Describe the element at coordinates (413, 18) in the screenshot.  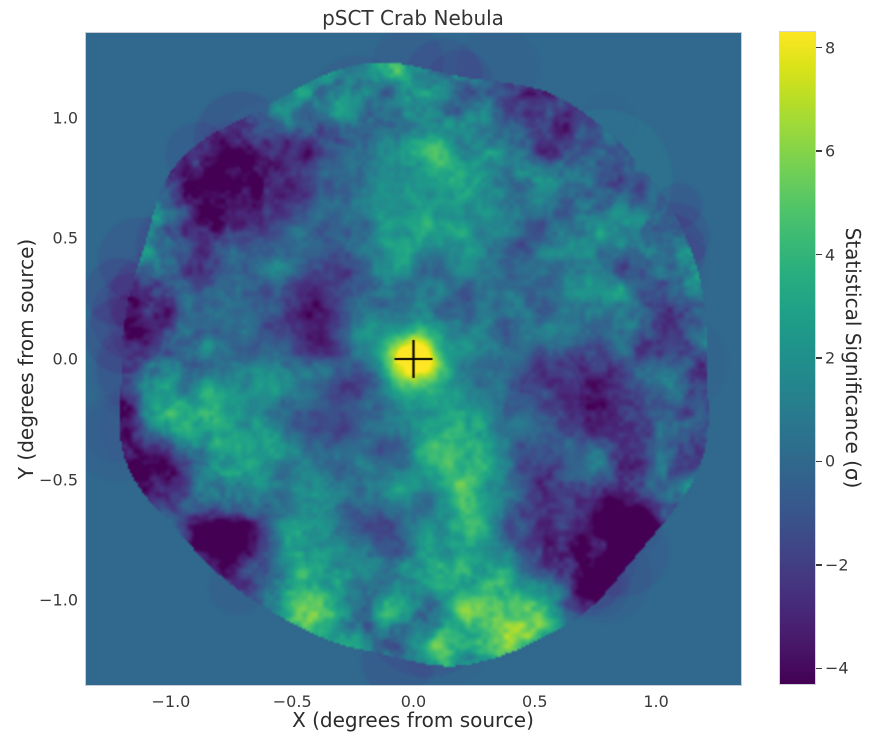
I see `plot-title: pSCT Crab Nebula` at that location.